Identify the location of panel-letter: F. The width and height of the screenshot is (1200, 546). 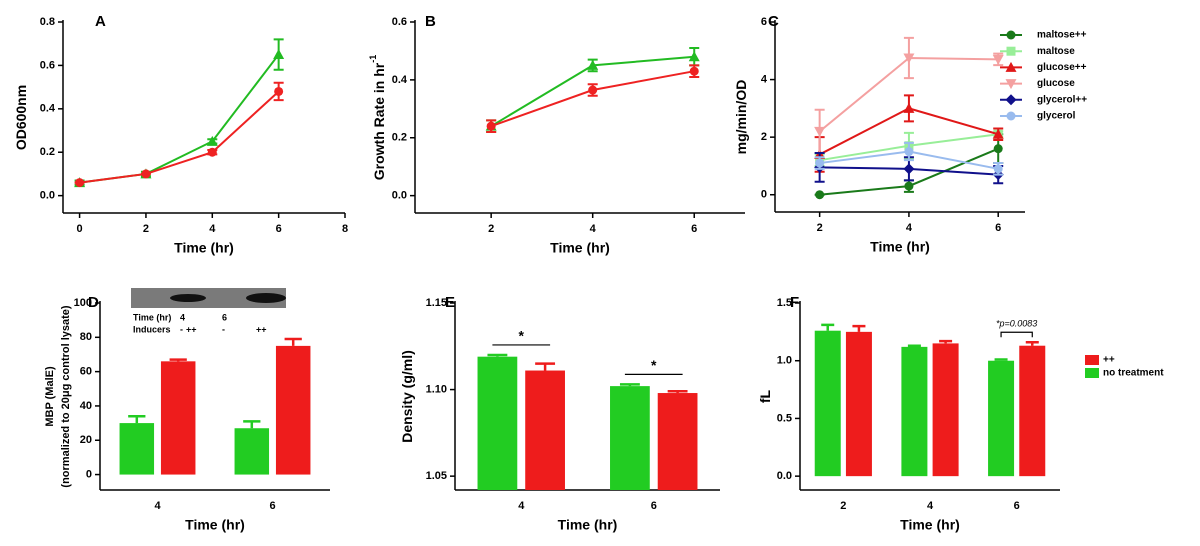
(794, 302).